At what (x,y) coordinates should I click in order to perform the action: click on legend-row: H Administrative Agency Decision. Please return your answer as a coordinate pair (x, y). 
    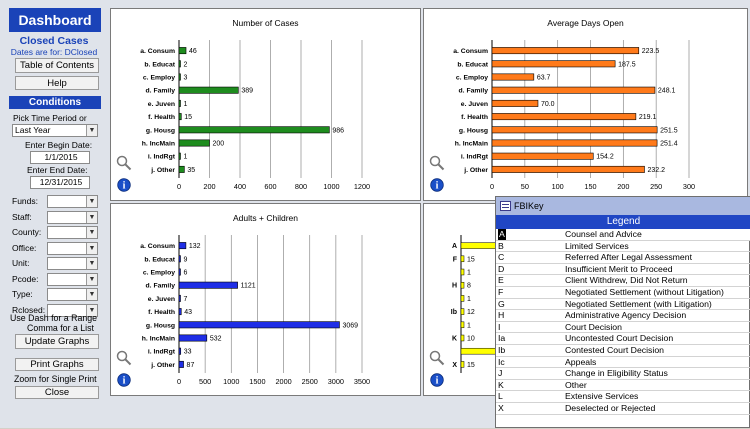
    Looking at the image, I should click on (623, 316).